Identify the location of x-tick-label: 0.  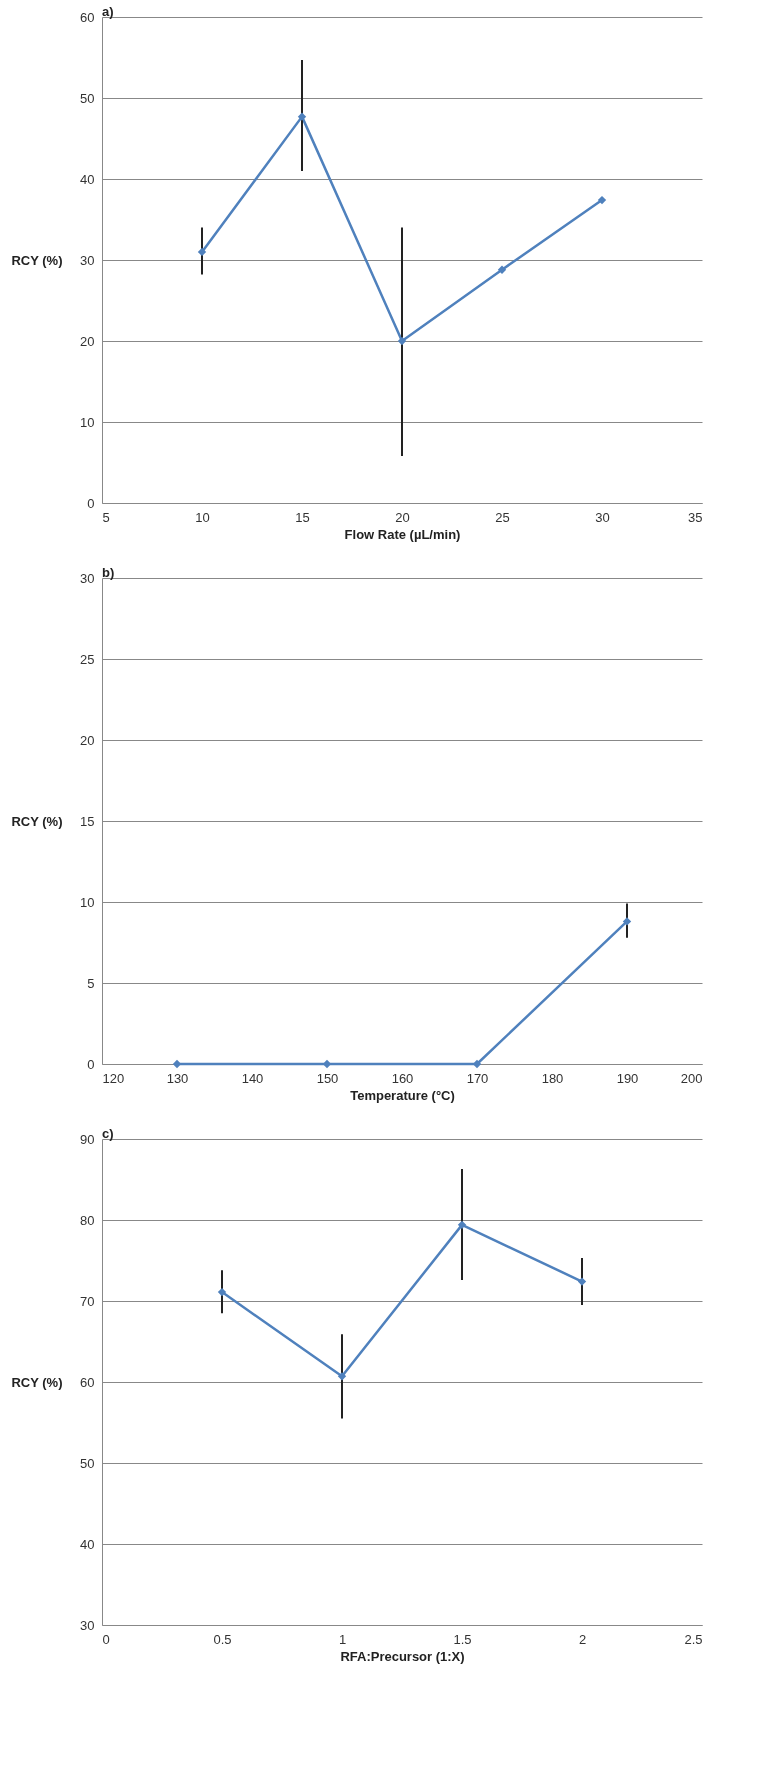
(106, 1639).